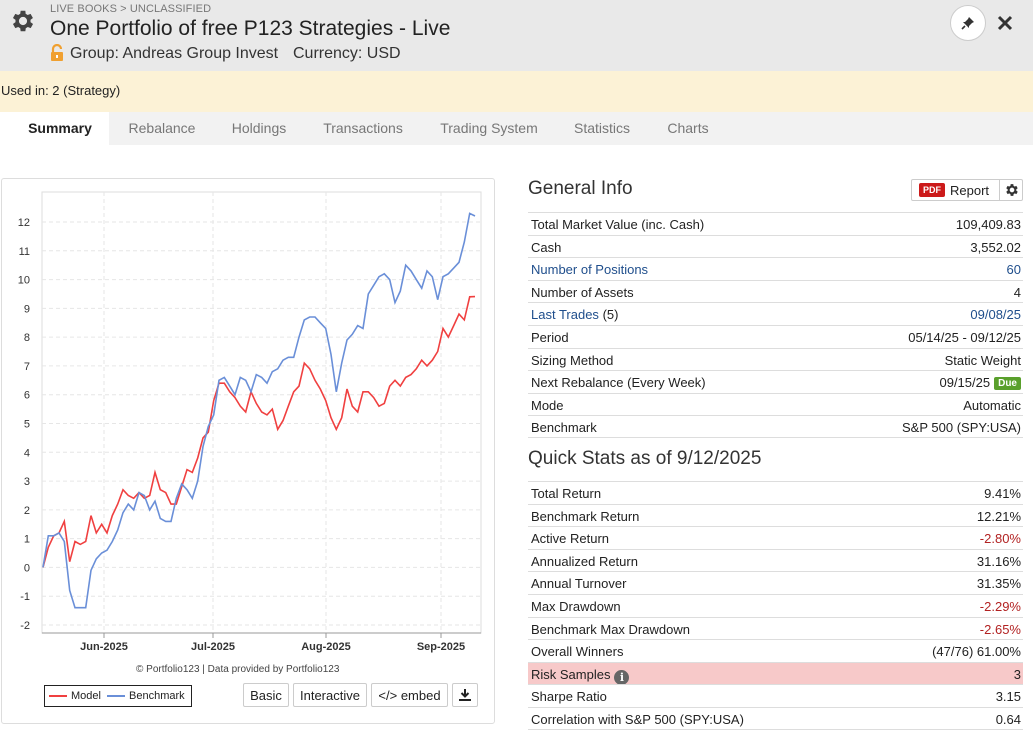  I want to click on download-icon, so click(465, 695).